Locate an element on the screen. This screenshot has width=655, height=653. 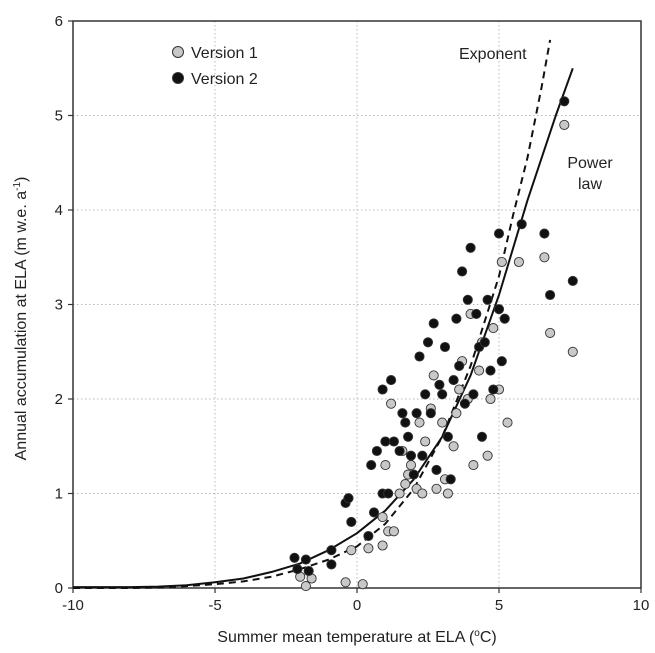
x-tick-label: 10 is located at coordinates (641, 605).